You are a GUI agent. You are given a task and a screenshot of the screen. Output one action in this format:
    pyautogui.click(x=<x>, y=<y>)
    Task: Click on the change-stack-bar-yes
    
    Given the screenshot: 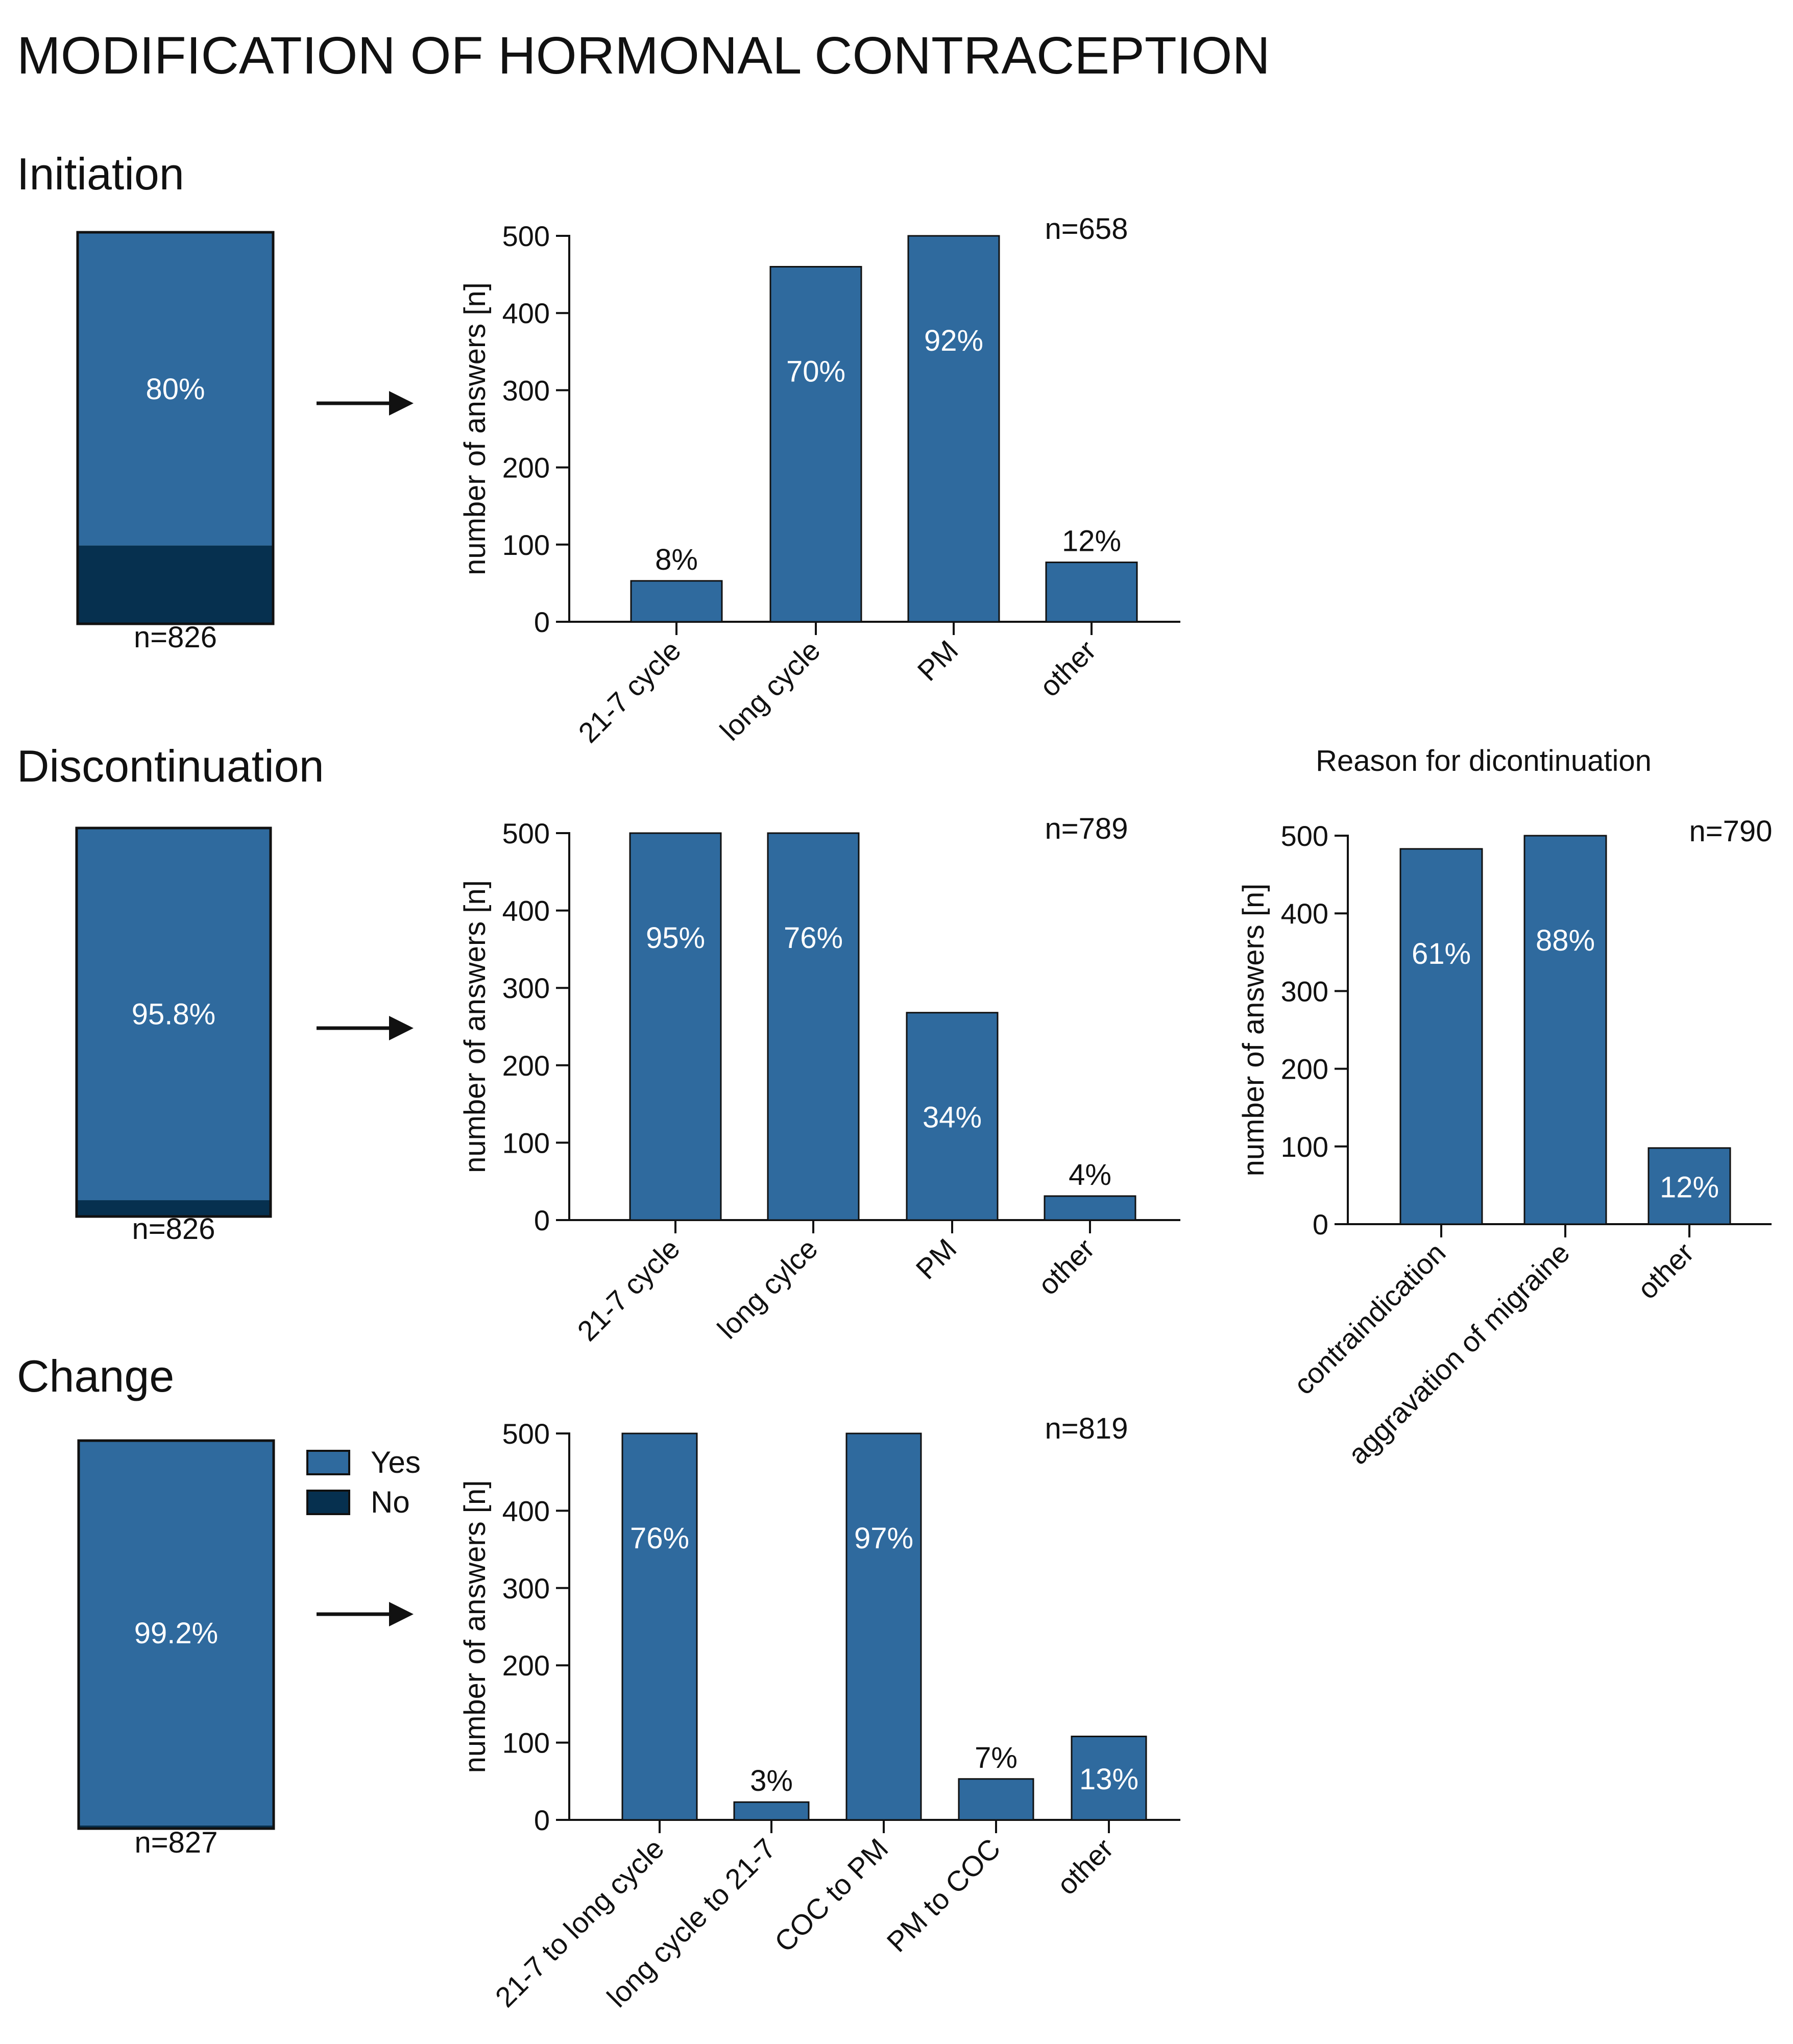 What is the action you would take?
    pyautogui.click(x=177, y=1634)
    